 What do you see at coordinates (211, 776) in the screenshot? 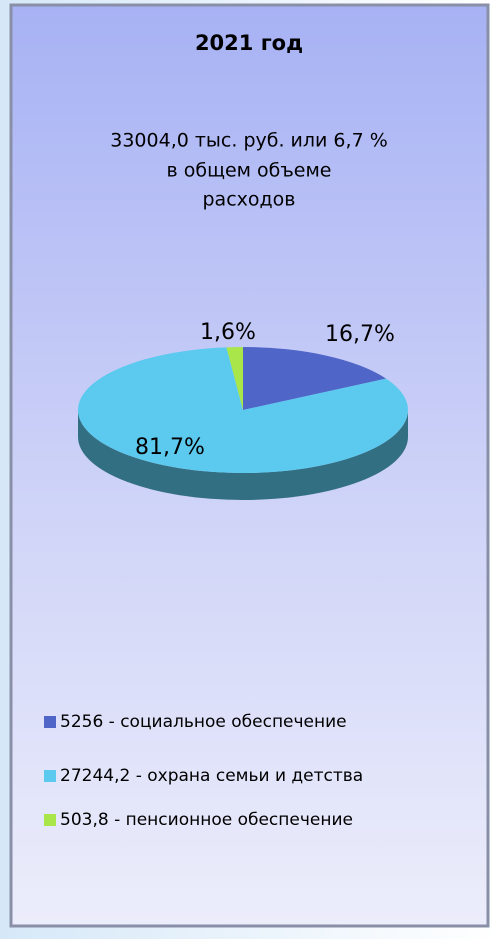
I see `legend-label: 27244,2 - охрана семьи и детства` at bounding box center [211, 776].